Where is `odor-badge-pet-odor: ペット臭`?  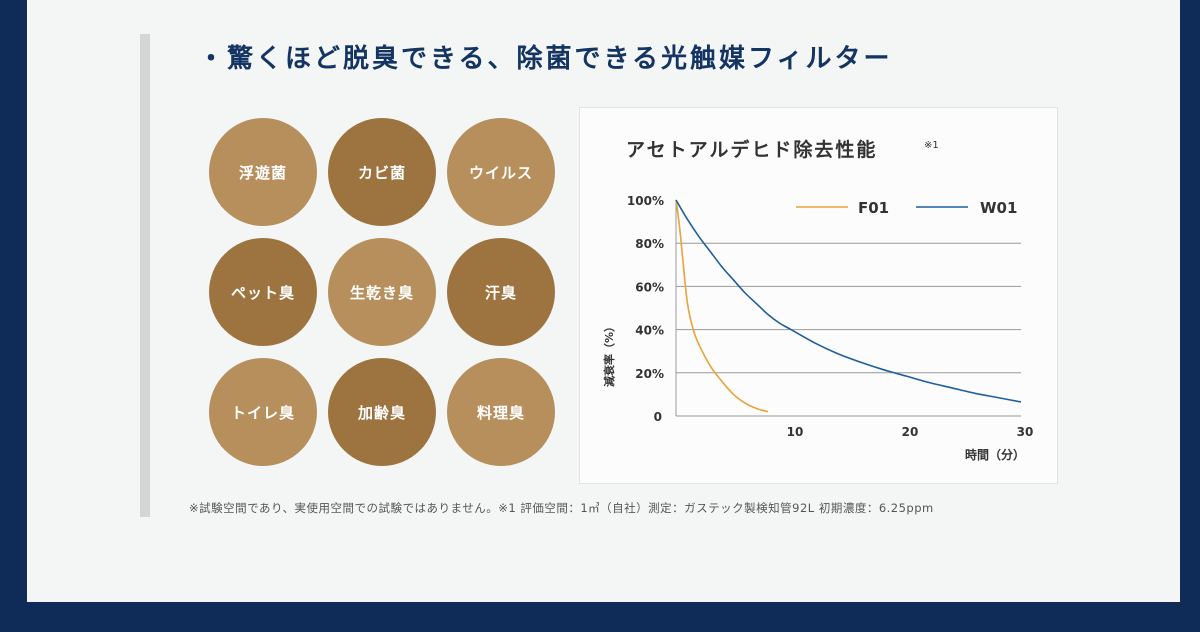 odor-badge-pet-odor: ペット臭 is located at coordinates (263, 292).